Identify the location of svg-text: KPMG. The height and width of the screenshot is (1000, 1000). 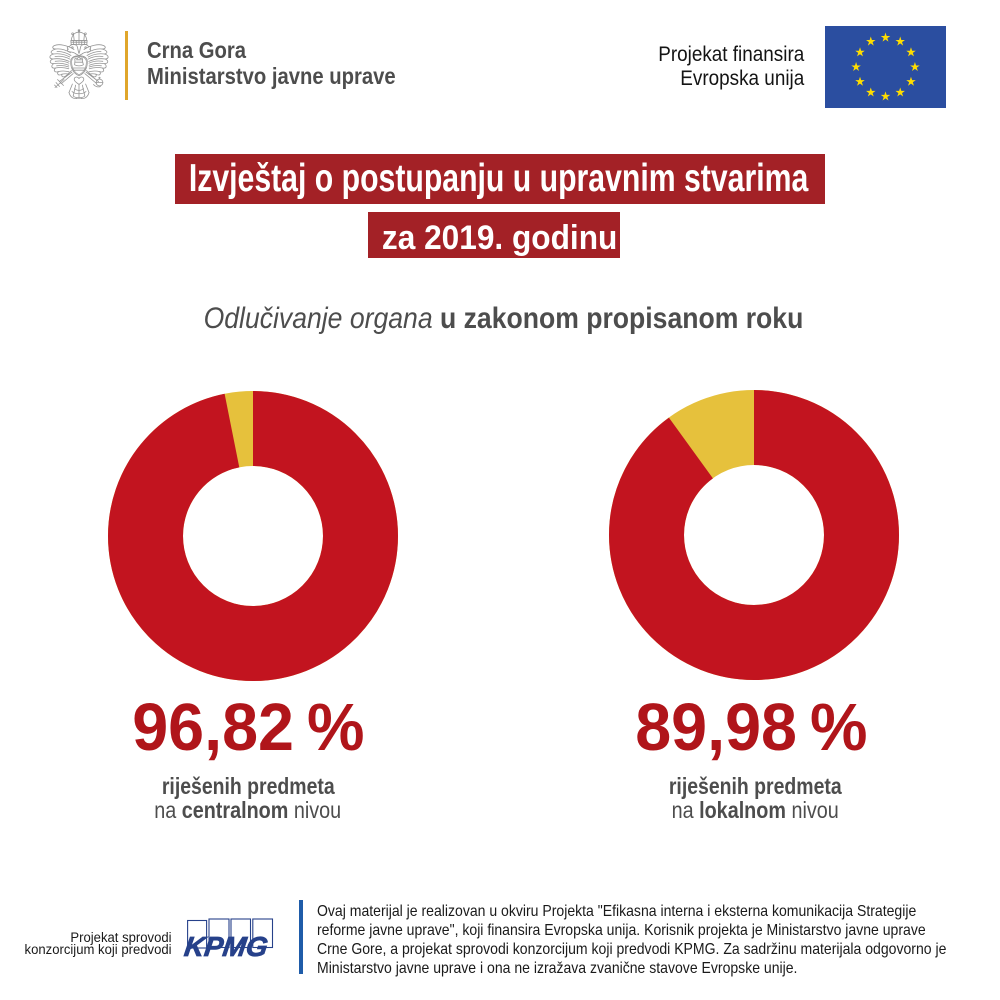
(226, 946).